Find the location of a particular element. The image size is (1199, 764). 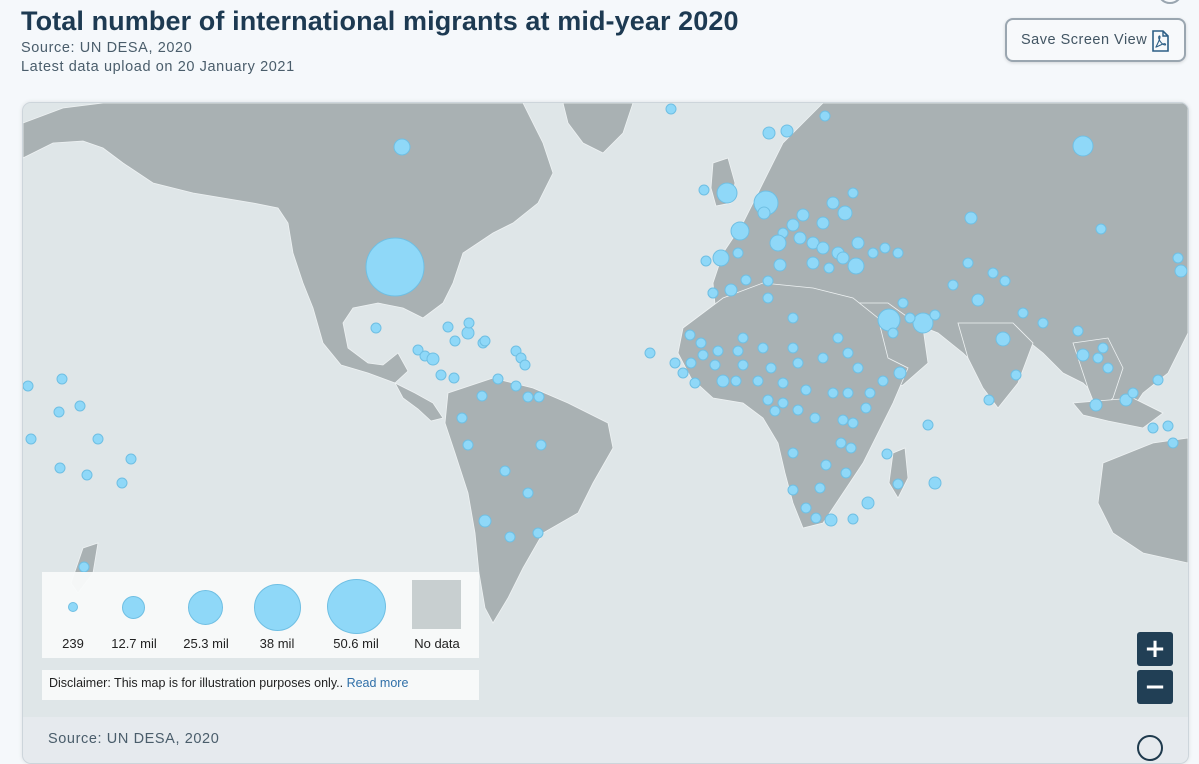

info-circle-icon is located at coordinates (1170, 2).